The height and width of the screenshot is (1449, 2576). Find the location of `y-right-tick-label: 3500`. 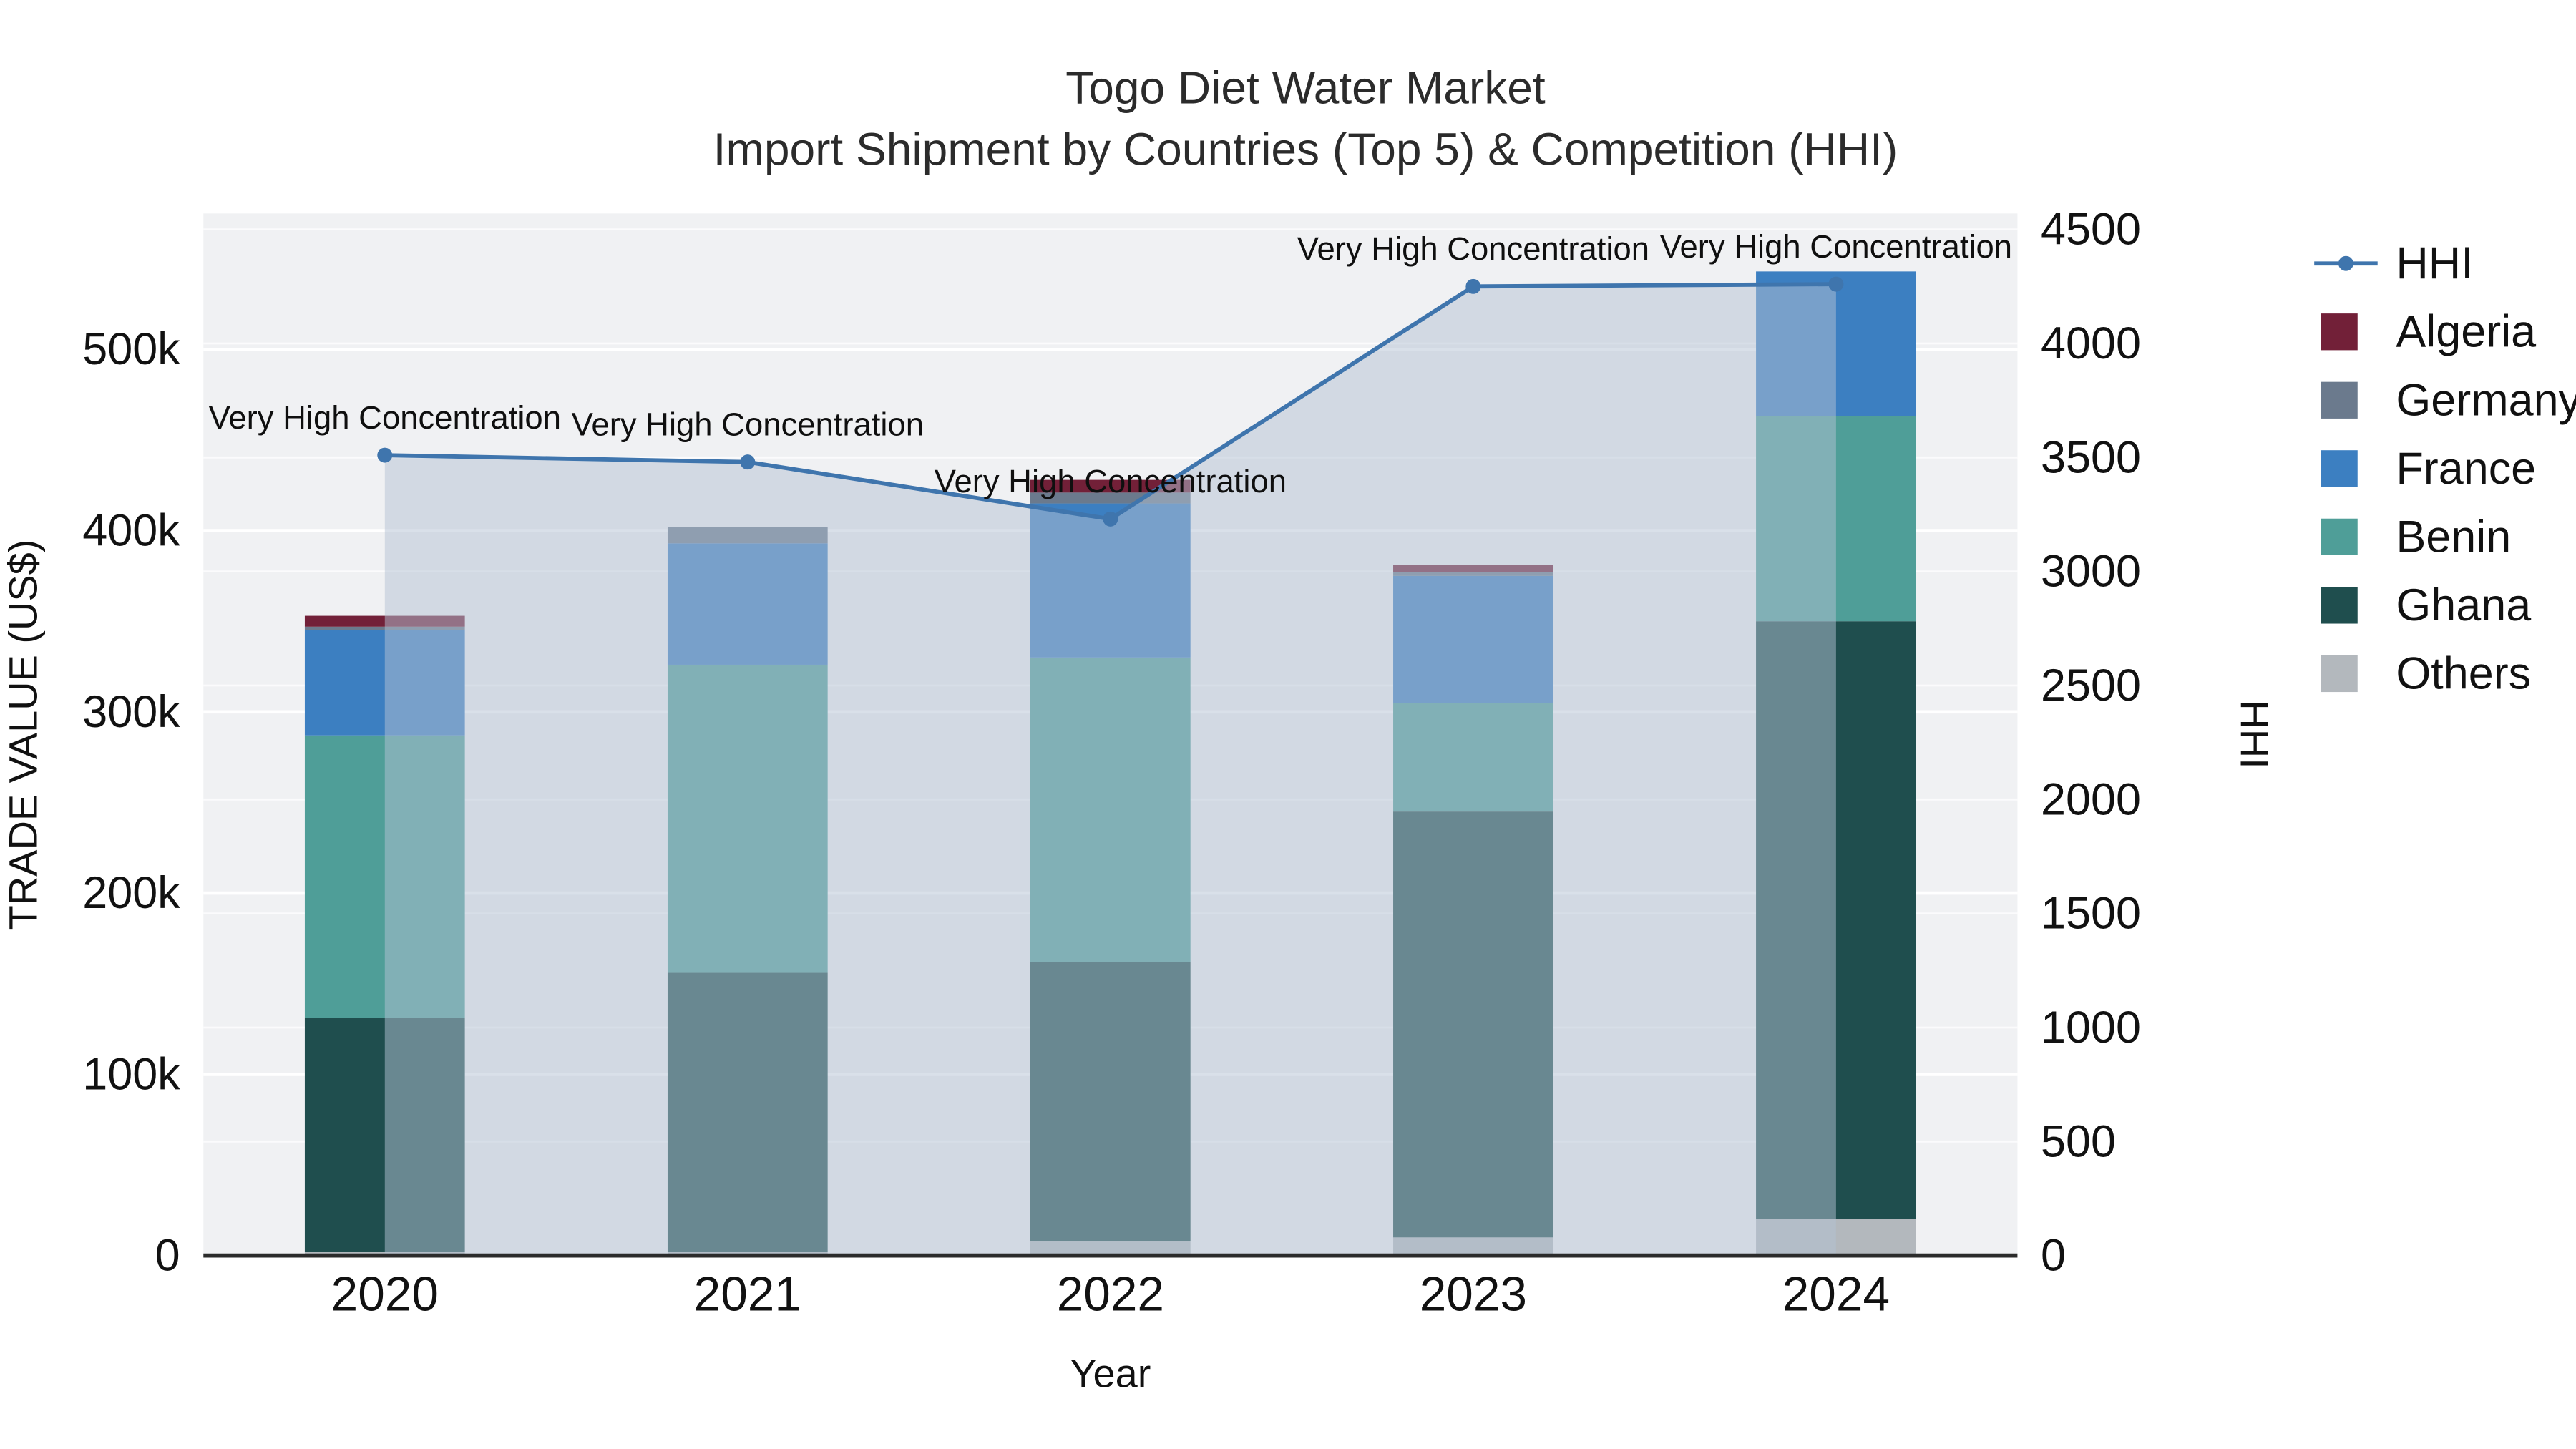

y-right-tick-label: 3500 is located at coordinates (2091, 457).